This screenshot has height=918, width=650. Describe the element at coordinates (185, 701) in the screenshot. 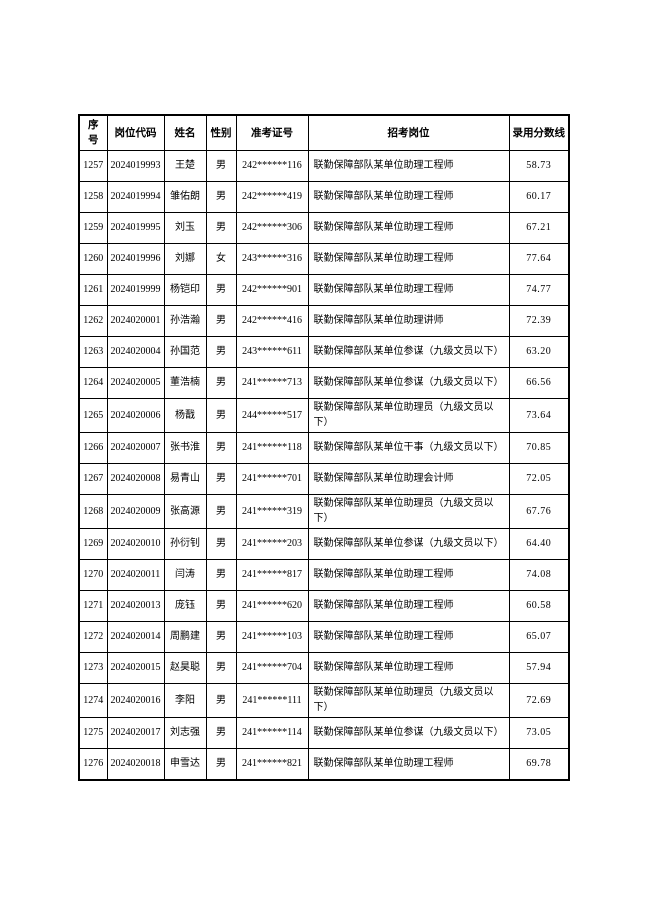

I see `cell-name: 李阳` at that location.